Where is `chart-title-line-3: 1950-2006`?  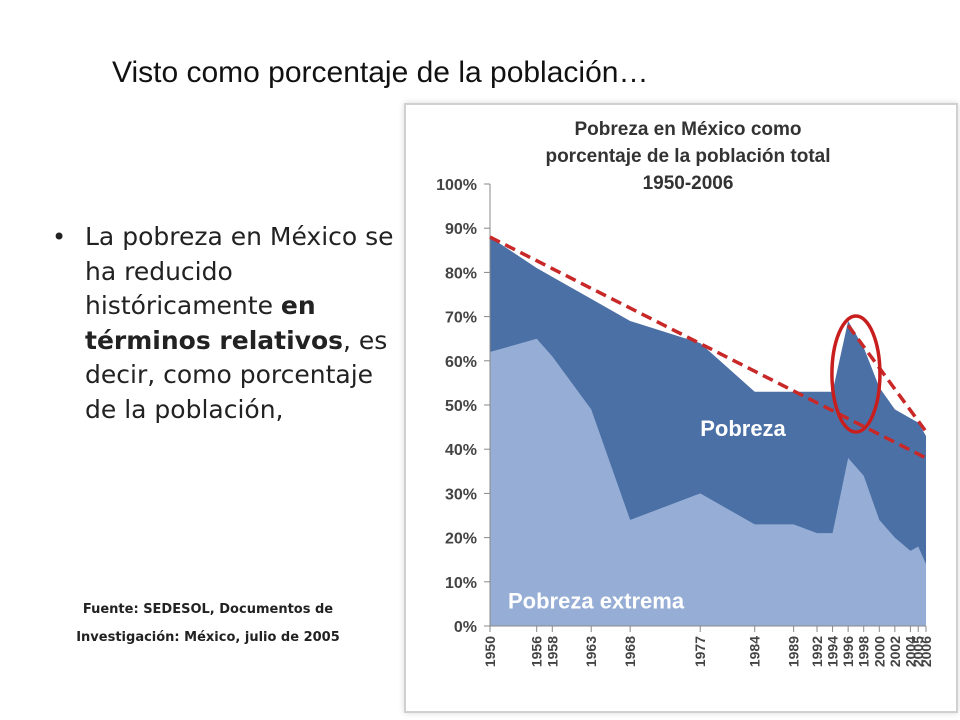 chart-title-line-3: 1950-2006 is located at coordinates (688, 183).